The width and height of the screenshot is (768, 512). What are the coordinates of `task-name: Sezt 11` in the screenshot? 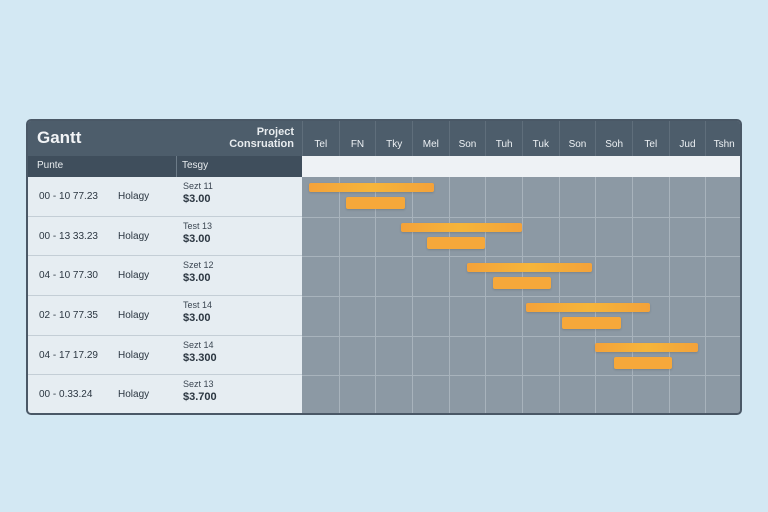 It's located at (198, 186).